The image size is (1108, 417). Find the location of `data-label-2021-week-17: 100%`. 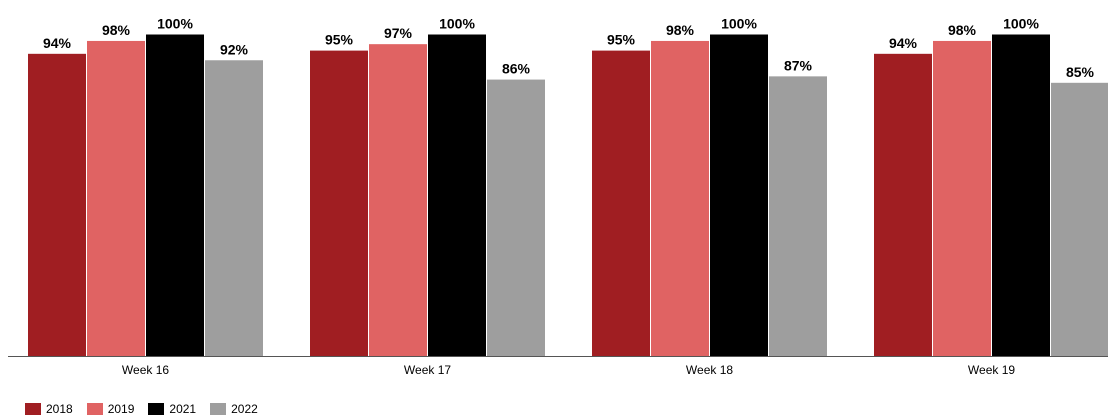

data-label-2021-week-17: 100% is located at coordinates (457, 24).